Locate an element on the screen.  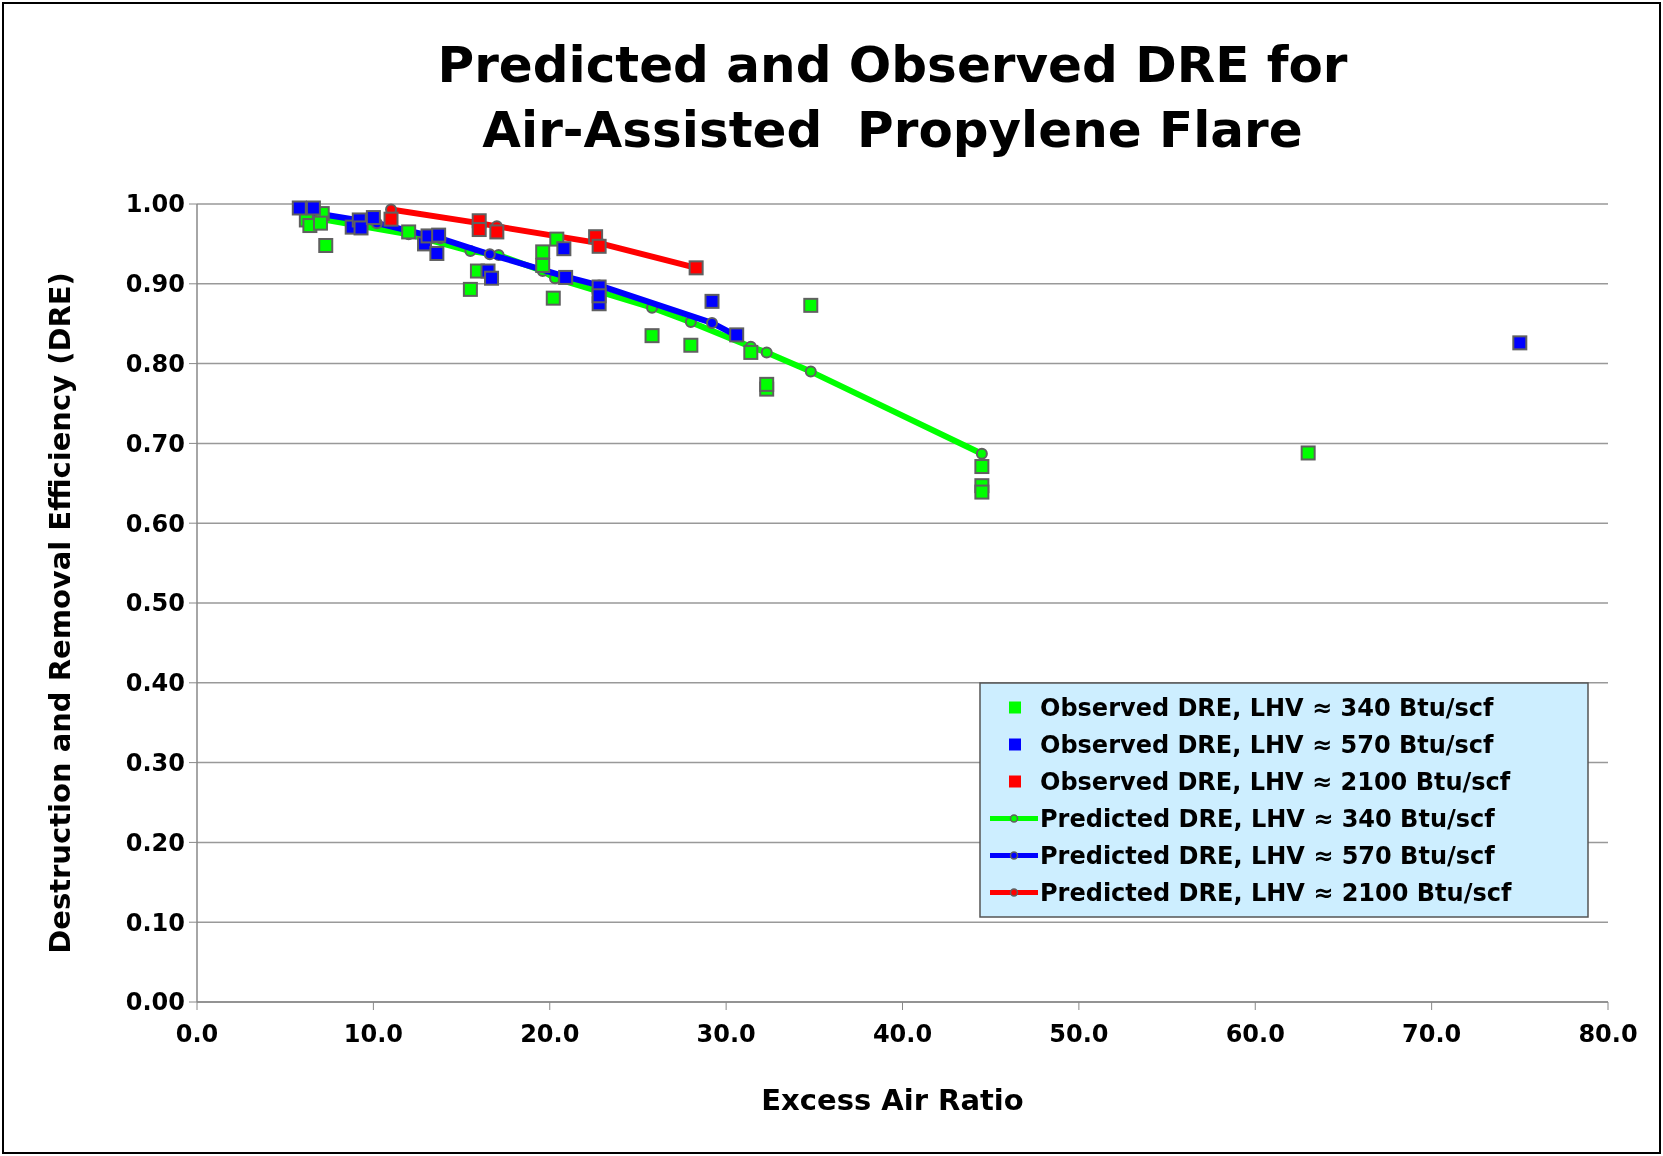
y-tick-label: 0.30 is located at coordinates (155, 763).